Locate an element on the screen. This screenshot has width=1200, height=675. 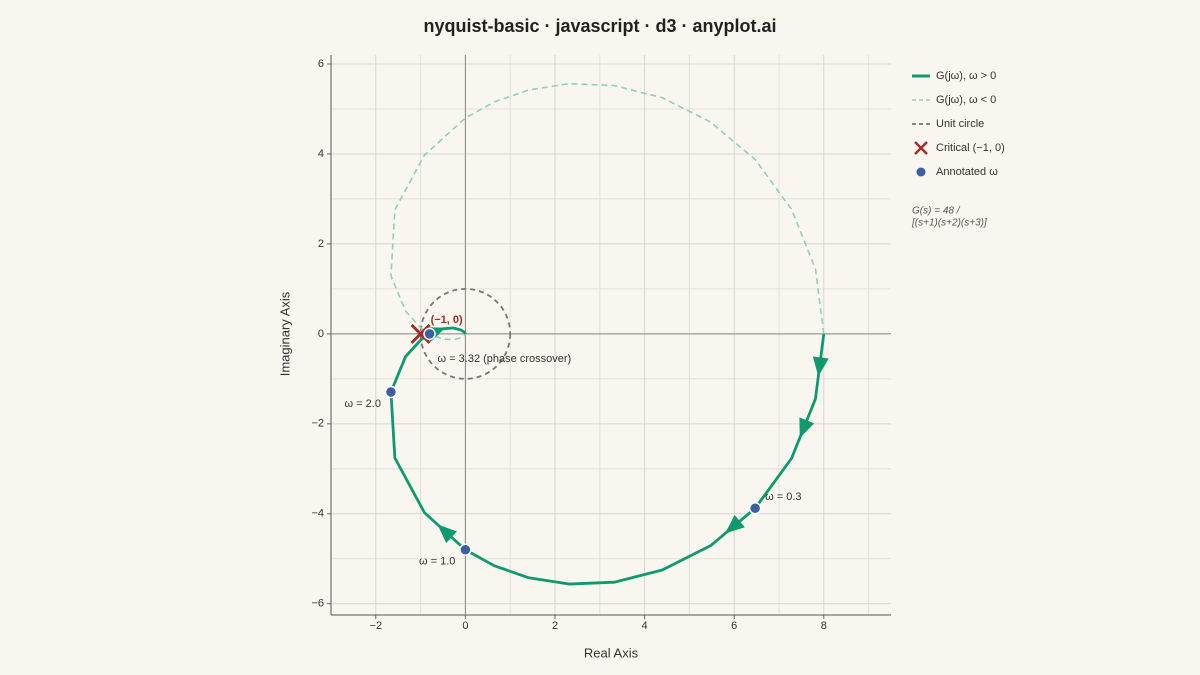
y-tick-label: −2 is located at coordinates (317, 424).